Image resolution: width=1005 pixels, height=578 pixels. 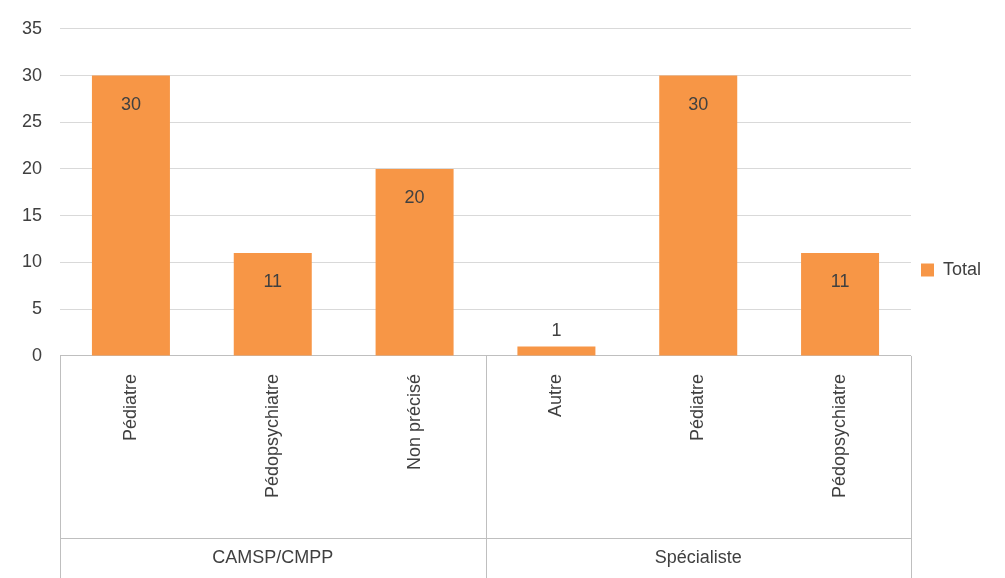 What do you see at coordinates (414, 196) in the screenshot?
I see `data-label: 20` at bounding box center [414, 196].